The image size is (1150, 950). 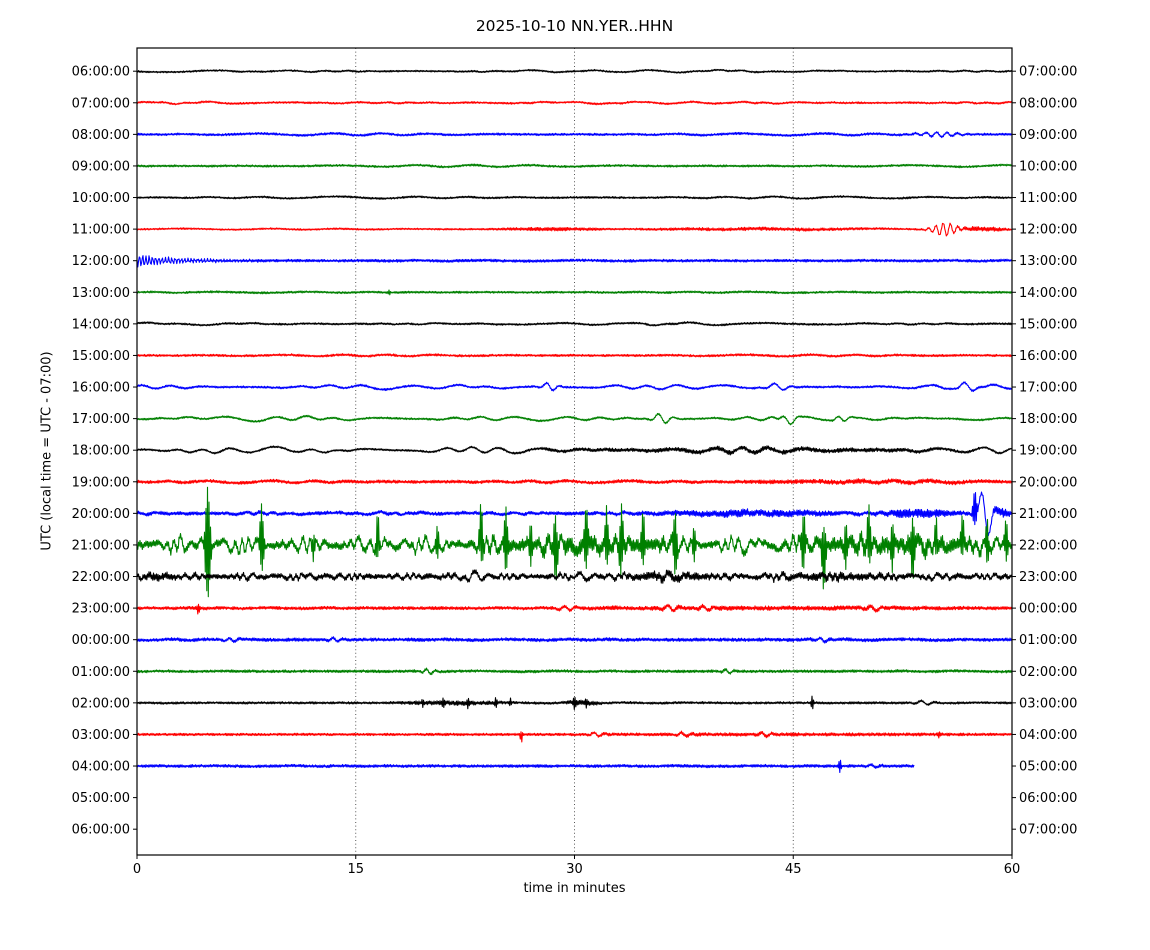 I want to click on right-time-label: 05:00:00, so click(x=1048, y=767).